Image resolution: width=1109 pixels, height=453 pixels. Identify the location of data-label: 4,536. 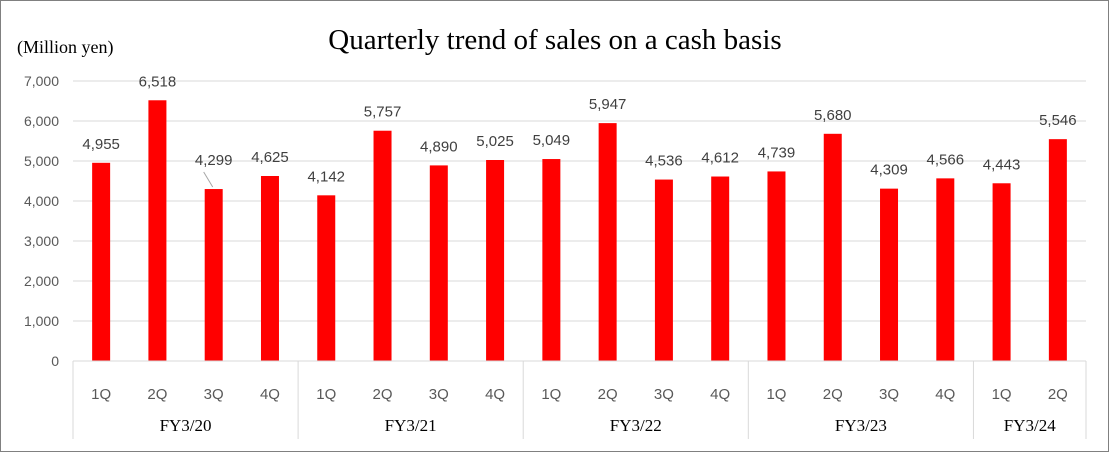
(664, 161).